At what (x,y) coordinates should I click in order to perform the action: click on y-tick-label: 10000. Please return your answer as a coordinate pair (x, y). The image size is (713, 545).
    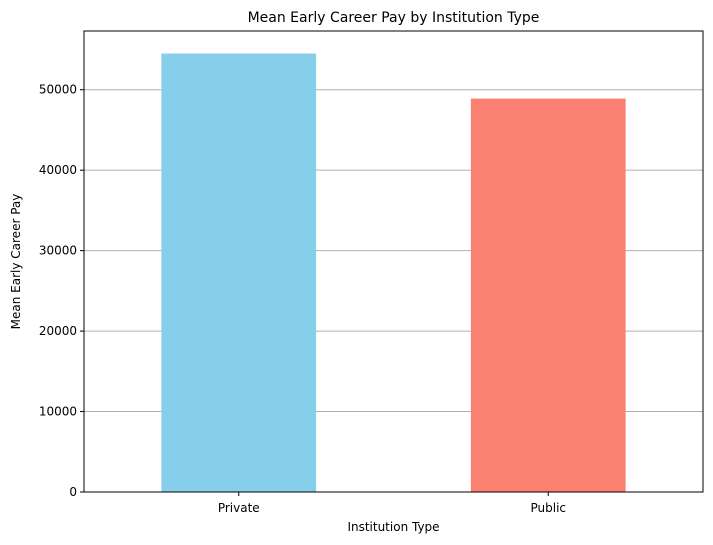
    Looking at the image, I should click on (58, 412).